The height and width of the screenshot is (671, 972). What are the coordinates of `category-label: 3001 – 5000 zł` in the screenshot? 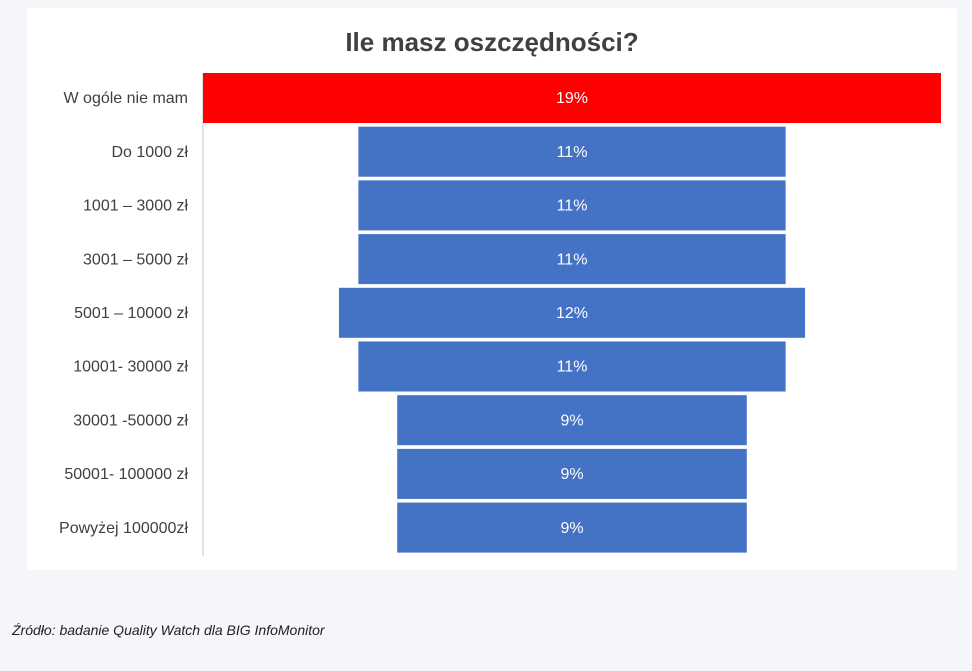 It's located at (135, 259).